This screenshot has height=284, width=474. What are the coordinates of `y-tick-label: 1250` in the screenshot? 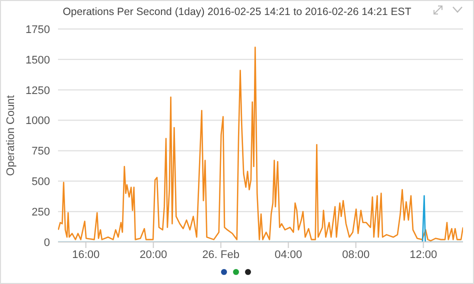 It's located at (38, 90).